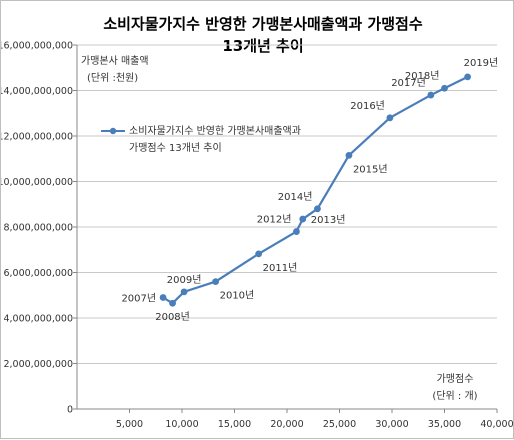 The image size is (514, 440). What do you see at coordinates (37, 91) in the screenshot?
I see `y-tick-label: 14,000,000,000` at bounding box center [37, 91].